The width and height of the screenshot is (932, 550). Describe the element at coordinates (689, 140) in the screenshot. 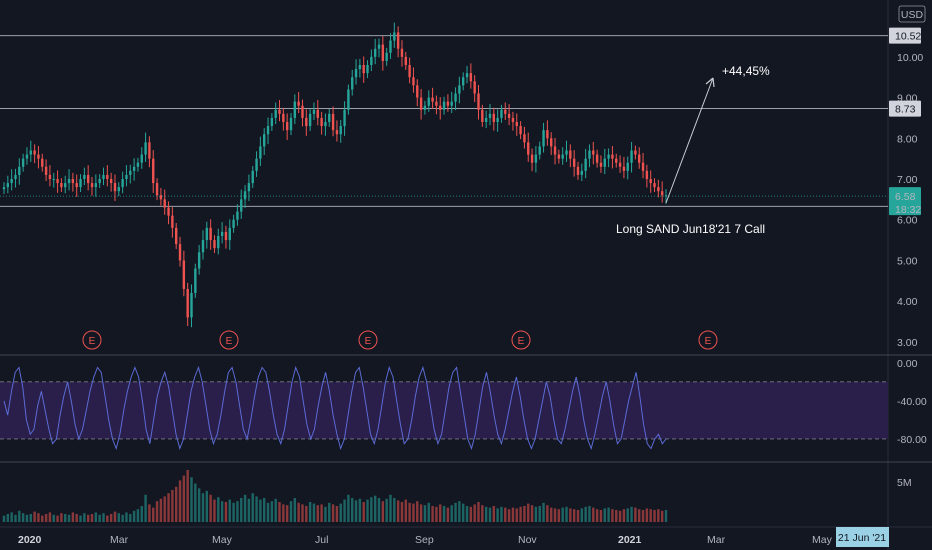

I see `projection-arrow` at that location.